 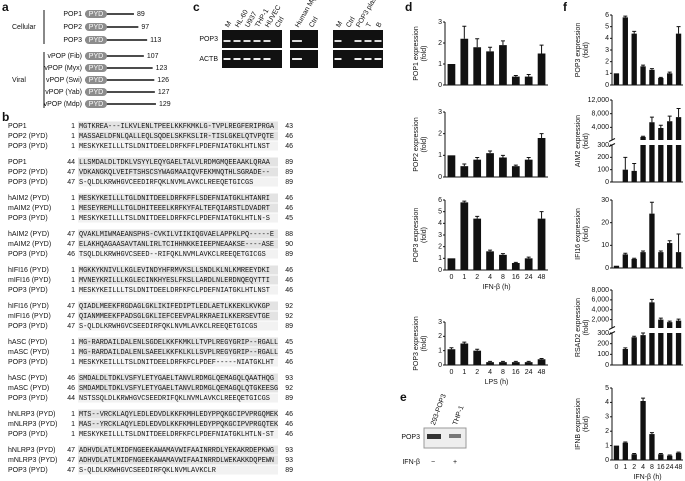 What do you see at coordinates (600, 290) in the screenshot?
I see `y-tick-label: 8,000` at bounding box center [600, 290].